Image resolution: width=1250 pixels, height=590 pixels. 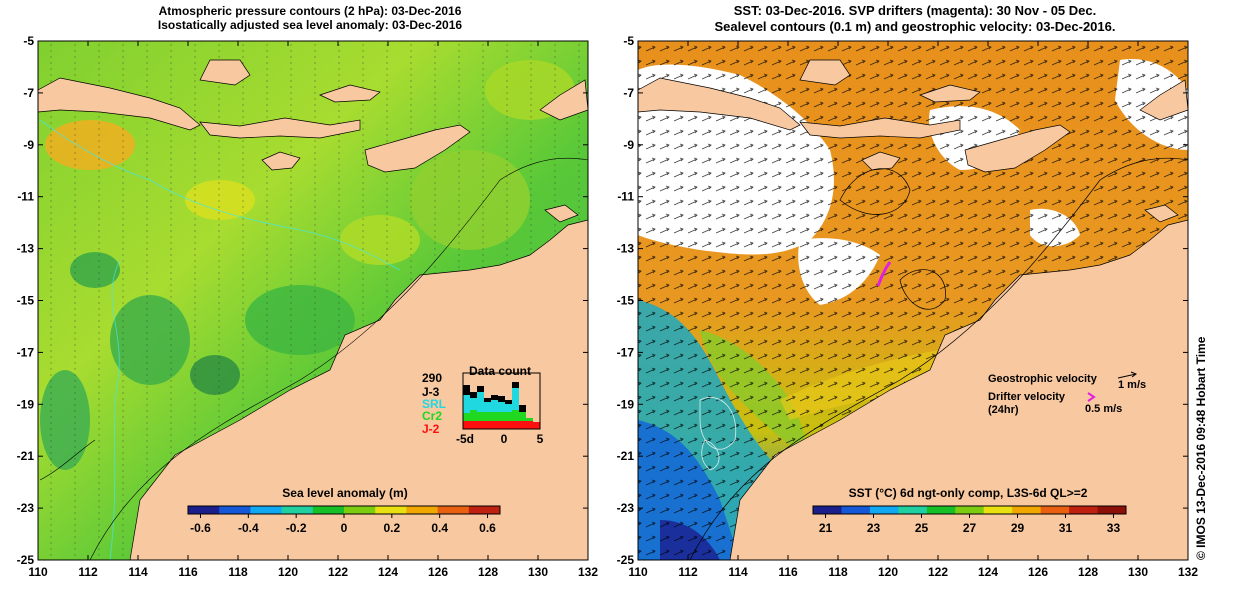 I want to click on geostrophic-arrow-icon, so click(x=1127, y=375).